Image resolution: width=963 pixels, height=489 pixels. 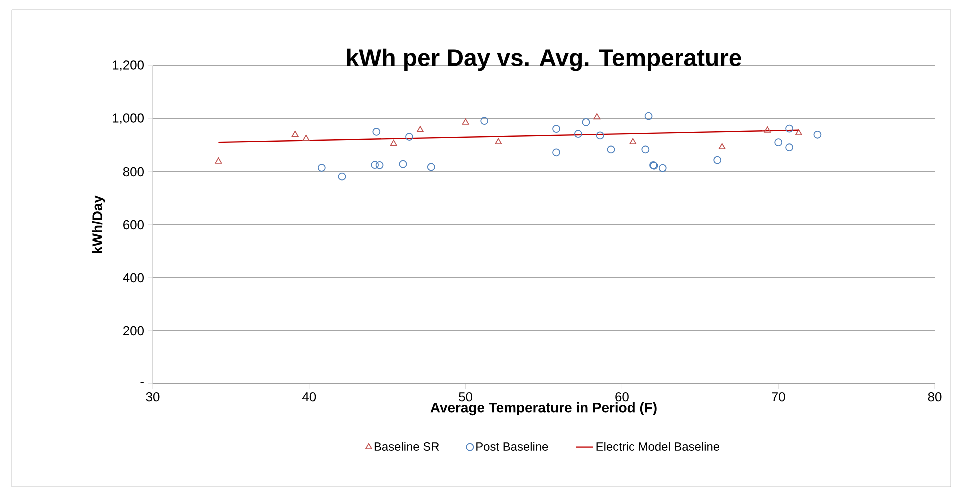 What do you see at coordinates (134, 331) in the screenshot?
I see `y-tick-label: 200` at bounding box center [134, 331].